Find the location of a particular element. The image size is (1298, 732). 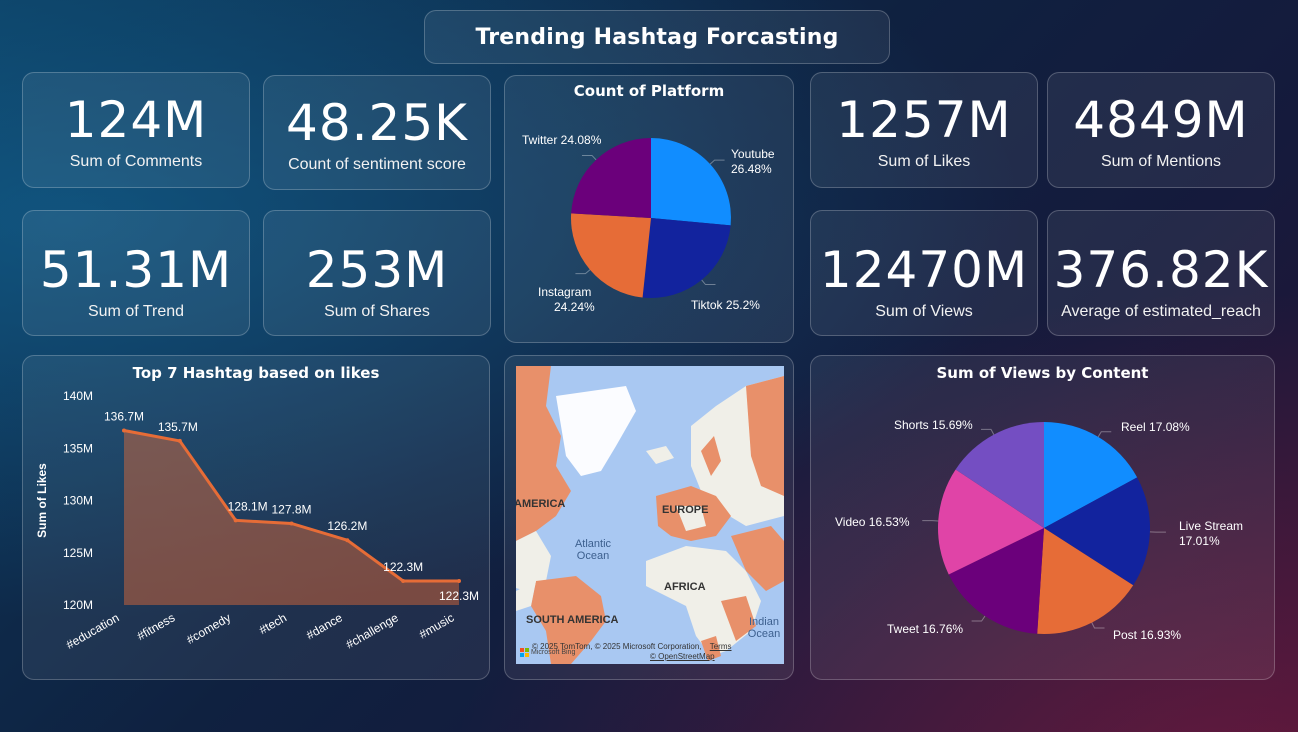

dashboard-title-card: Trending Hashtag Forcasting is located at coordinates (657, 37).